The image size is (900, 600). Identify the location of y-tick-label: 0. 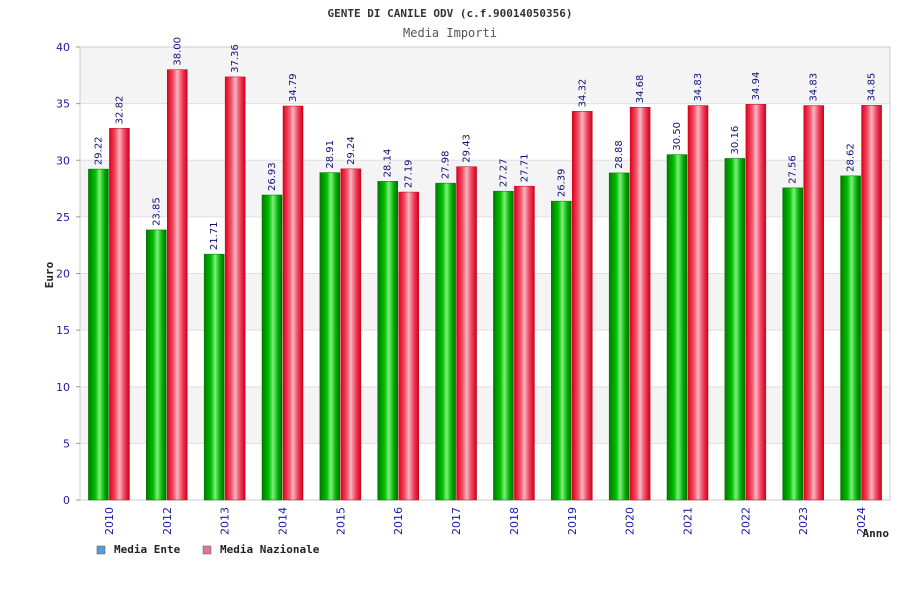
(66, 500).